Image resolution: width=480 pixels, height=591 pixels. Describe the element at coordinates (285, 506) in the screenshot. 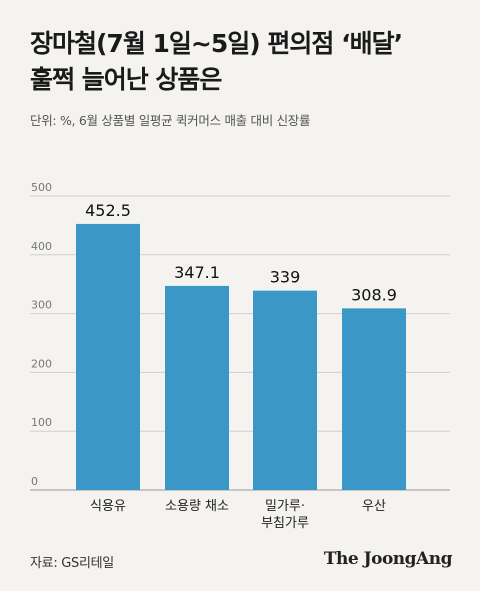

I see `category-label-2-line-0: 밀가루·` at that location.